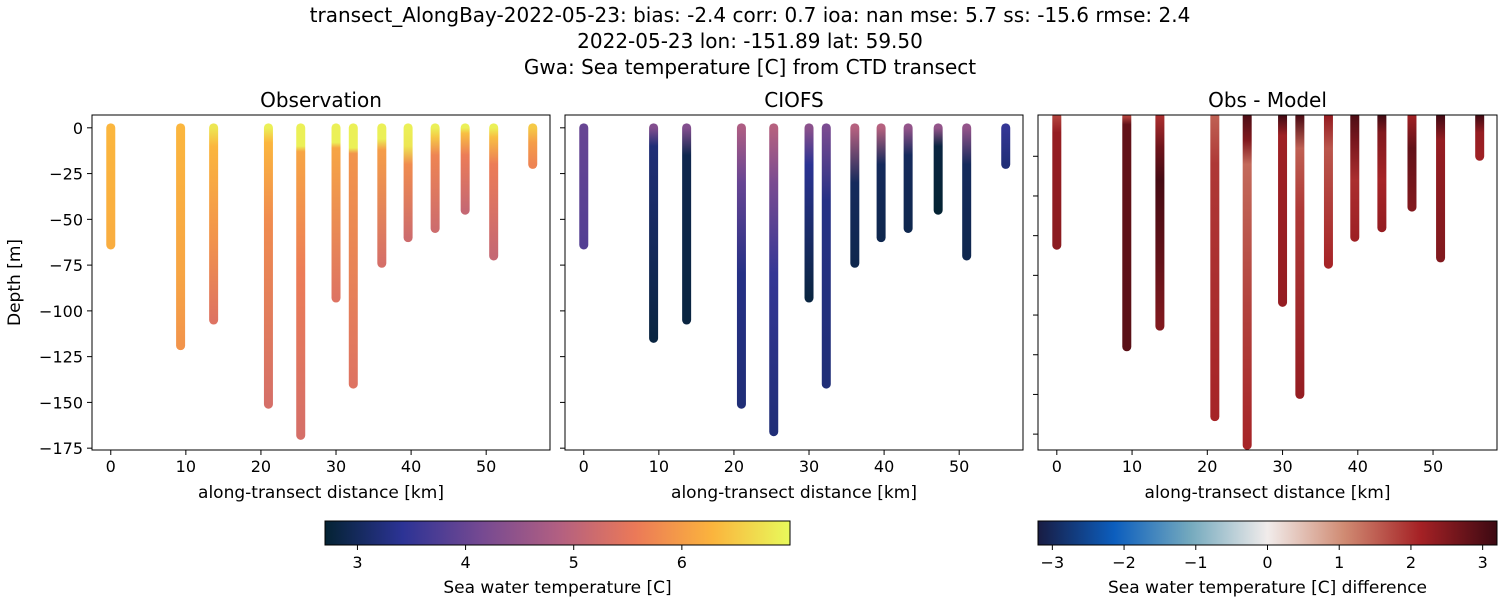 The image size is (1500, 600). I want to click on colorbar-tick-label: −2, so click(1124, 562).